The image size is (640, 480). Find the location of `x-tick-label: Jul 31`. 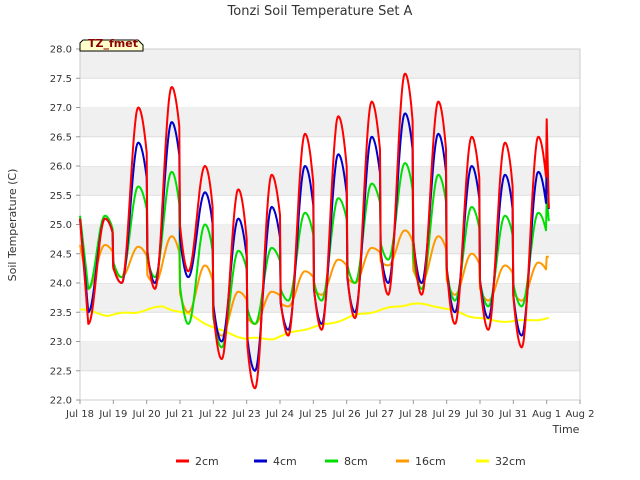

x-tick-label: Jul 31 is located at coordinates (512, 414).